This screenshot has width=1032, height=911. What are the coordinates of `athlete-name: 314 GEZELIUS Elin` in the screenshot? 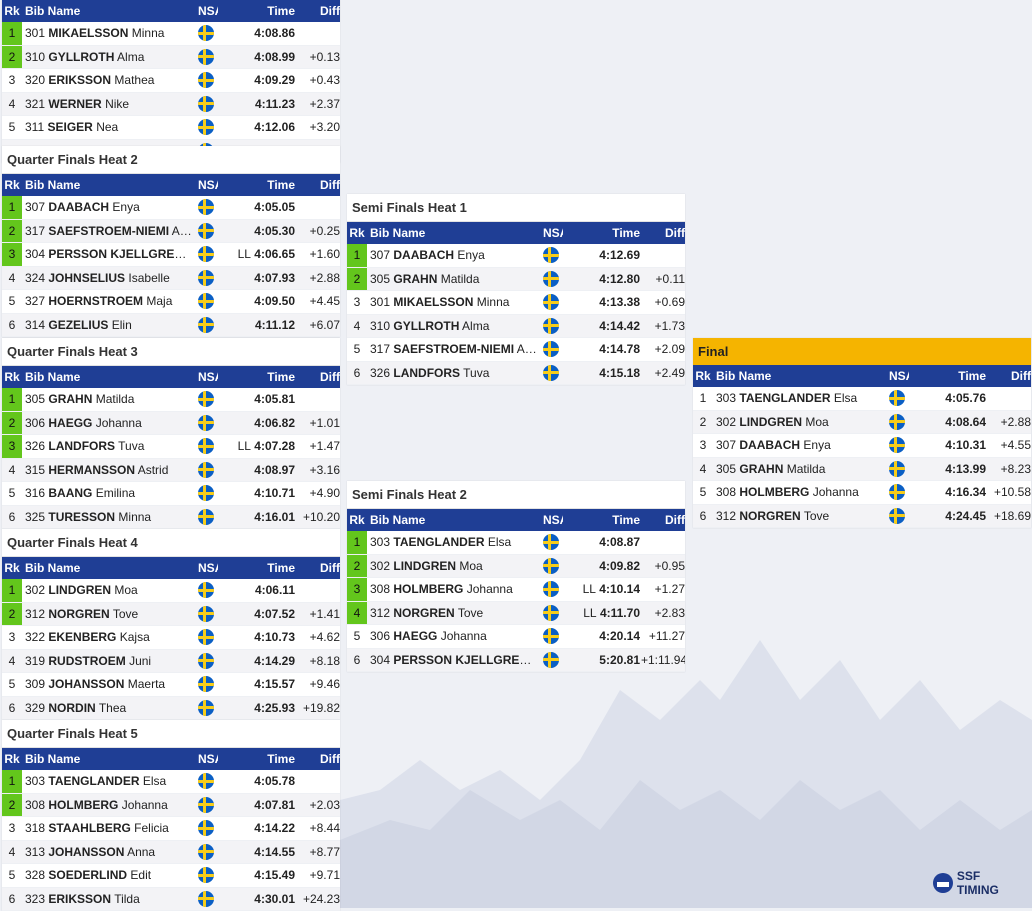 It's located at (110, 325).